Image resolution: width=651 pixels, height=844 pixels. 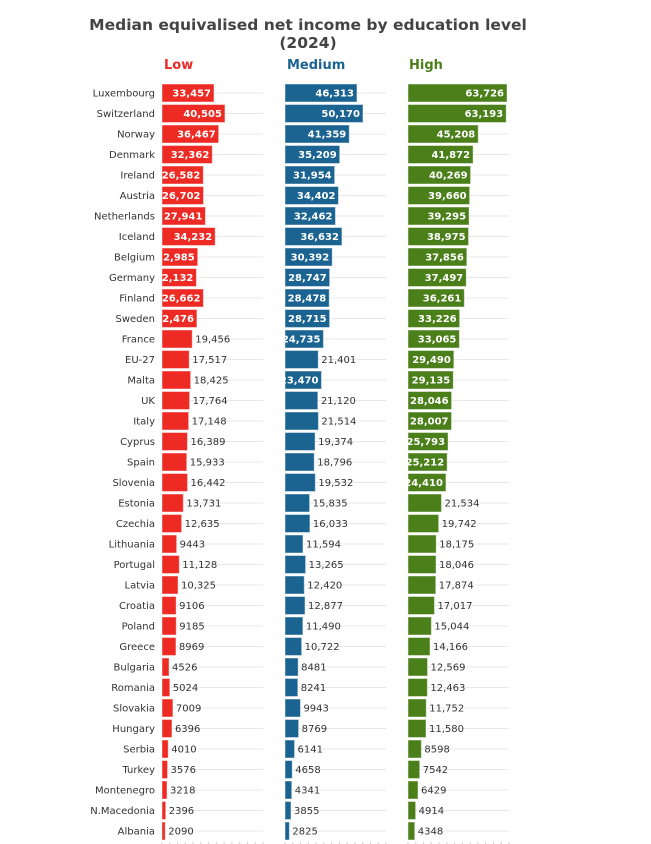 What do you see at coordinates (450, 155) in the screenshot?
I see `data-label: 41,872` at bounding box center [450, 155].